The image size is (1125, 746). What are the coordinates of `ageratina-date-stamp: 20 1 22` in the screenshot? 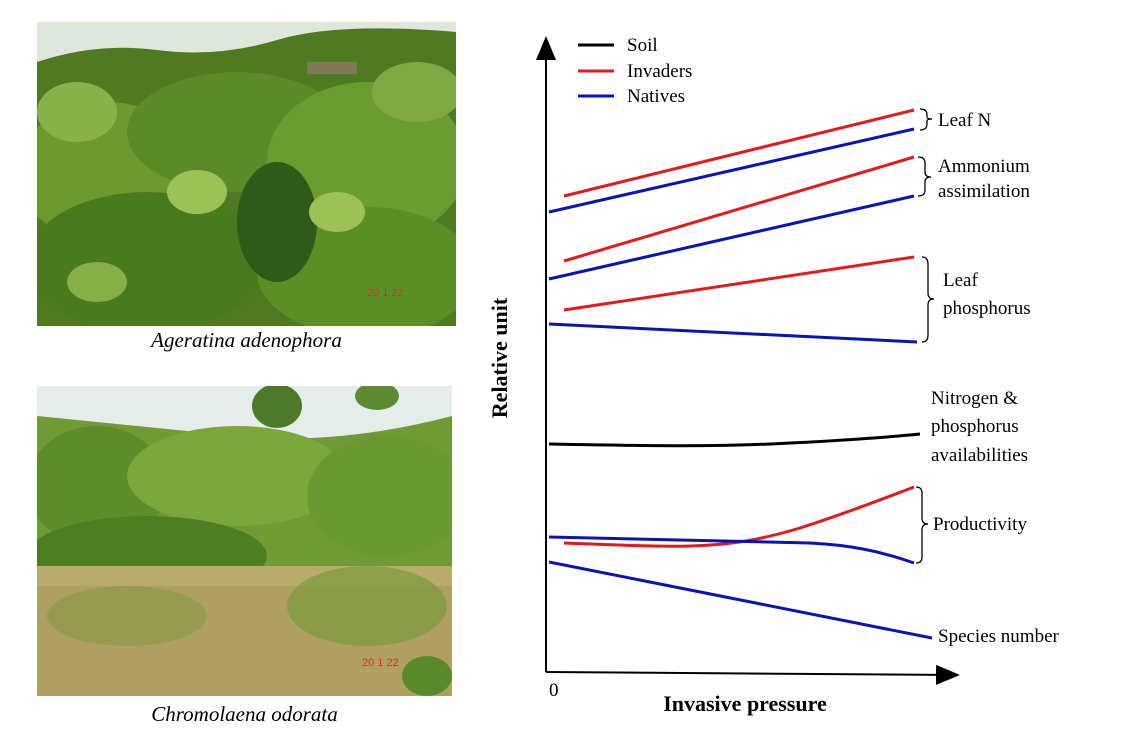 It's located at (385, 293).